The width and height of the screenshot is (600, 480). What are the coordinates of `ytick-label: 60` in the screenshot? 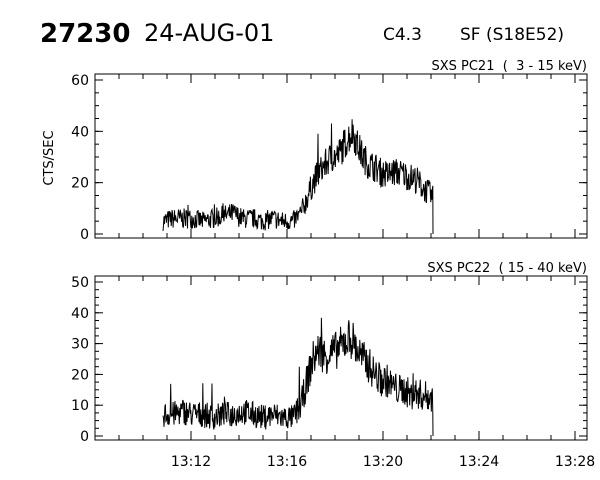 It's located at (80, 81).